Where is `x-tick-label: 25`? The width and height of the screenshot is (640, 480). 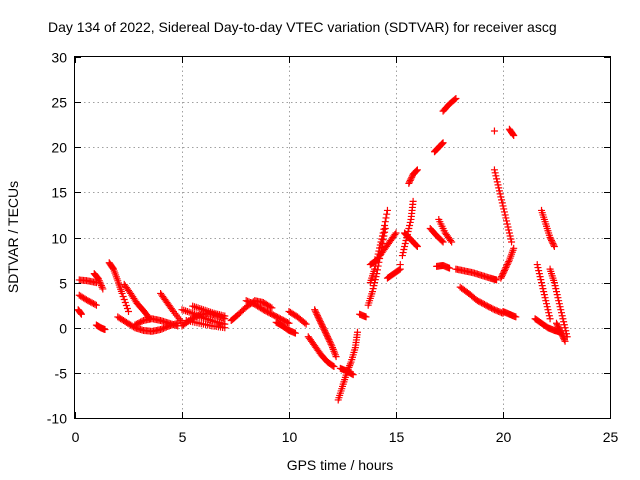
x-tick-label: 25 is located at coordinates (611, 437).